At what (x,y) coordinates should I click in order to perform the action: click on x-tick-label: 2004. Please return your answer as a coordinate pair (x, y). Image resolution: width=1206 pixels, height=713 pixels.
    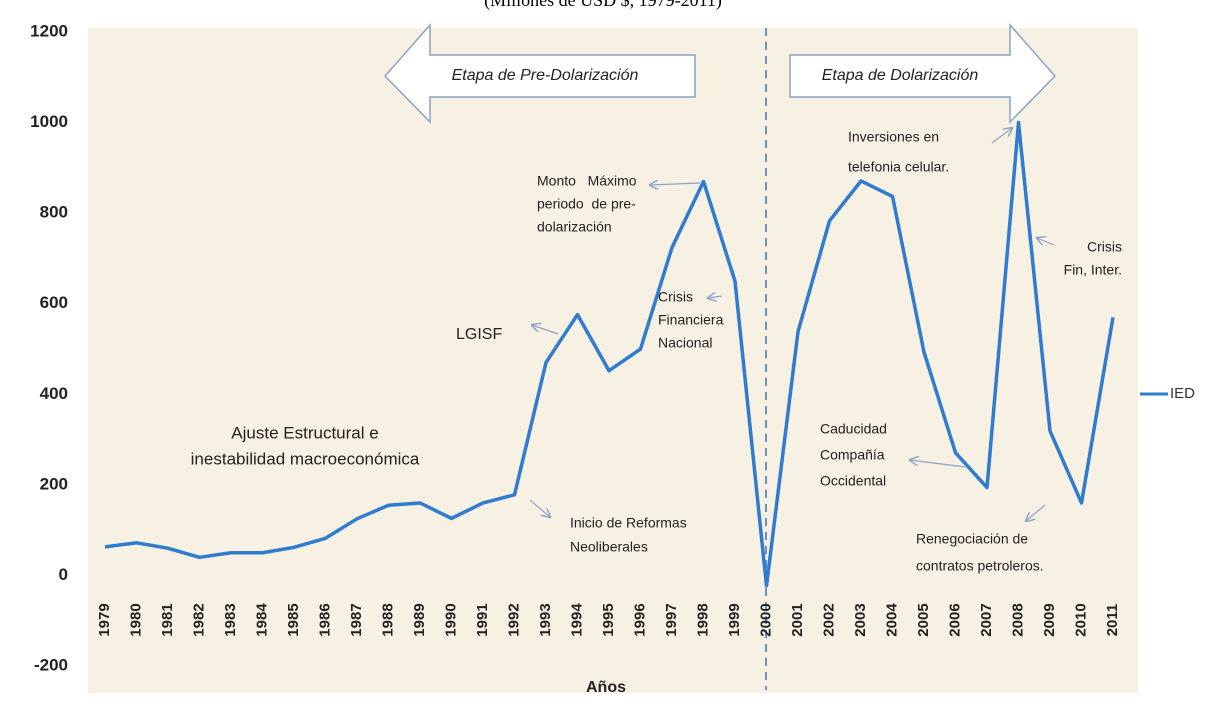
    Looking at the image, I should click on (891, 620).